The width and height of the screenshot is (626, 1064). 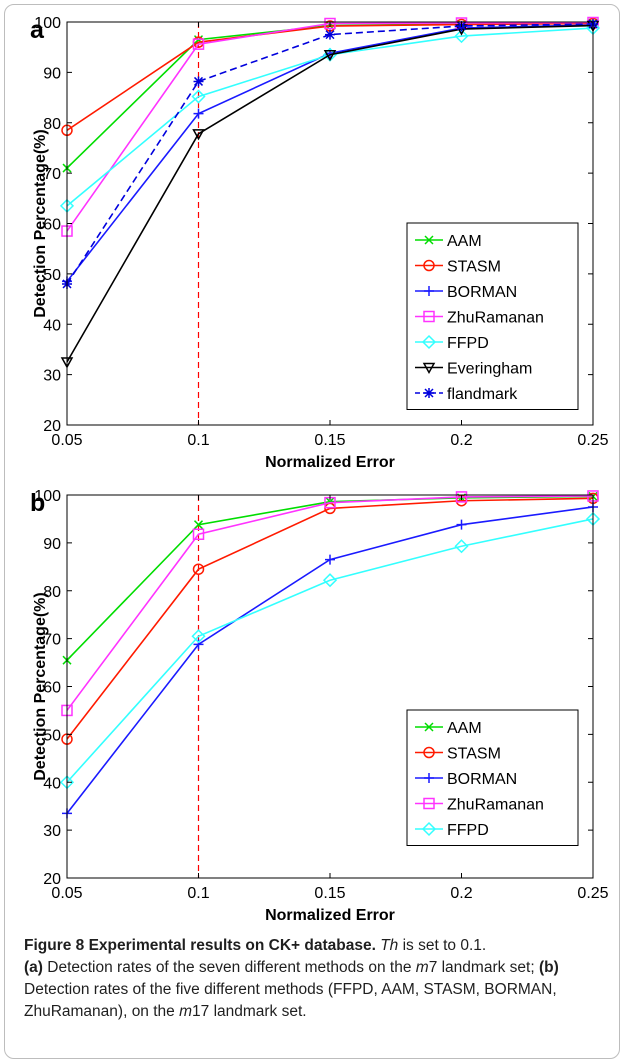 I want to click on caption-a-m: m, so click(x=422, y=967).